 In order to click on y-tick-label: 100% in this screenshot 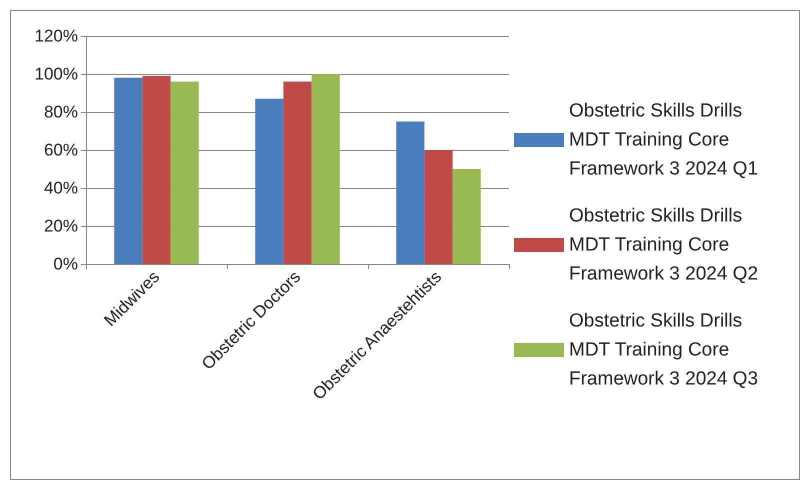, I will do `click(56, 74)`.